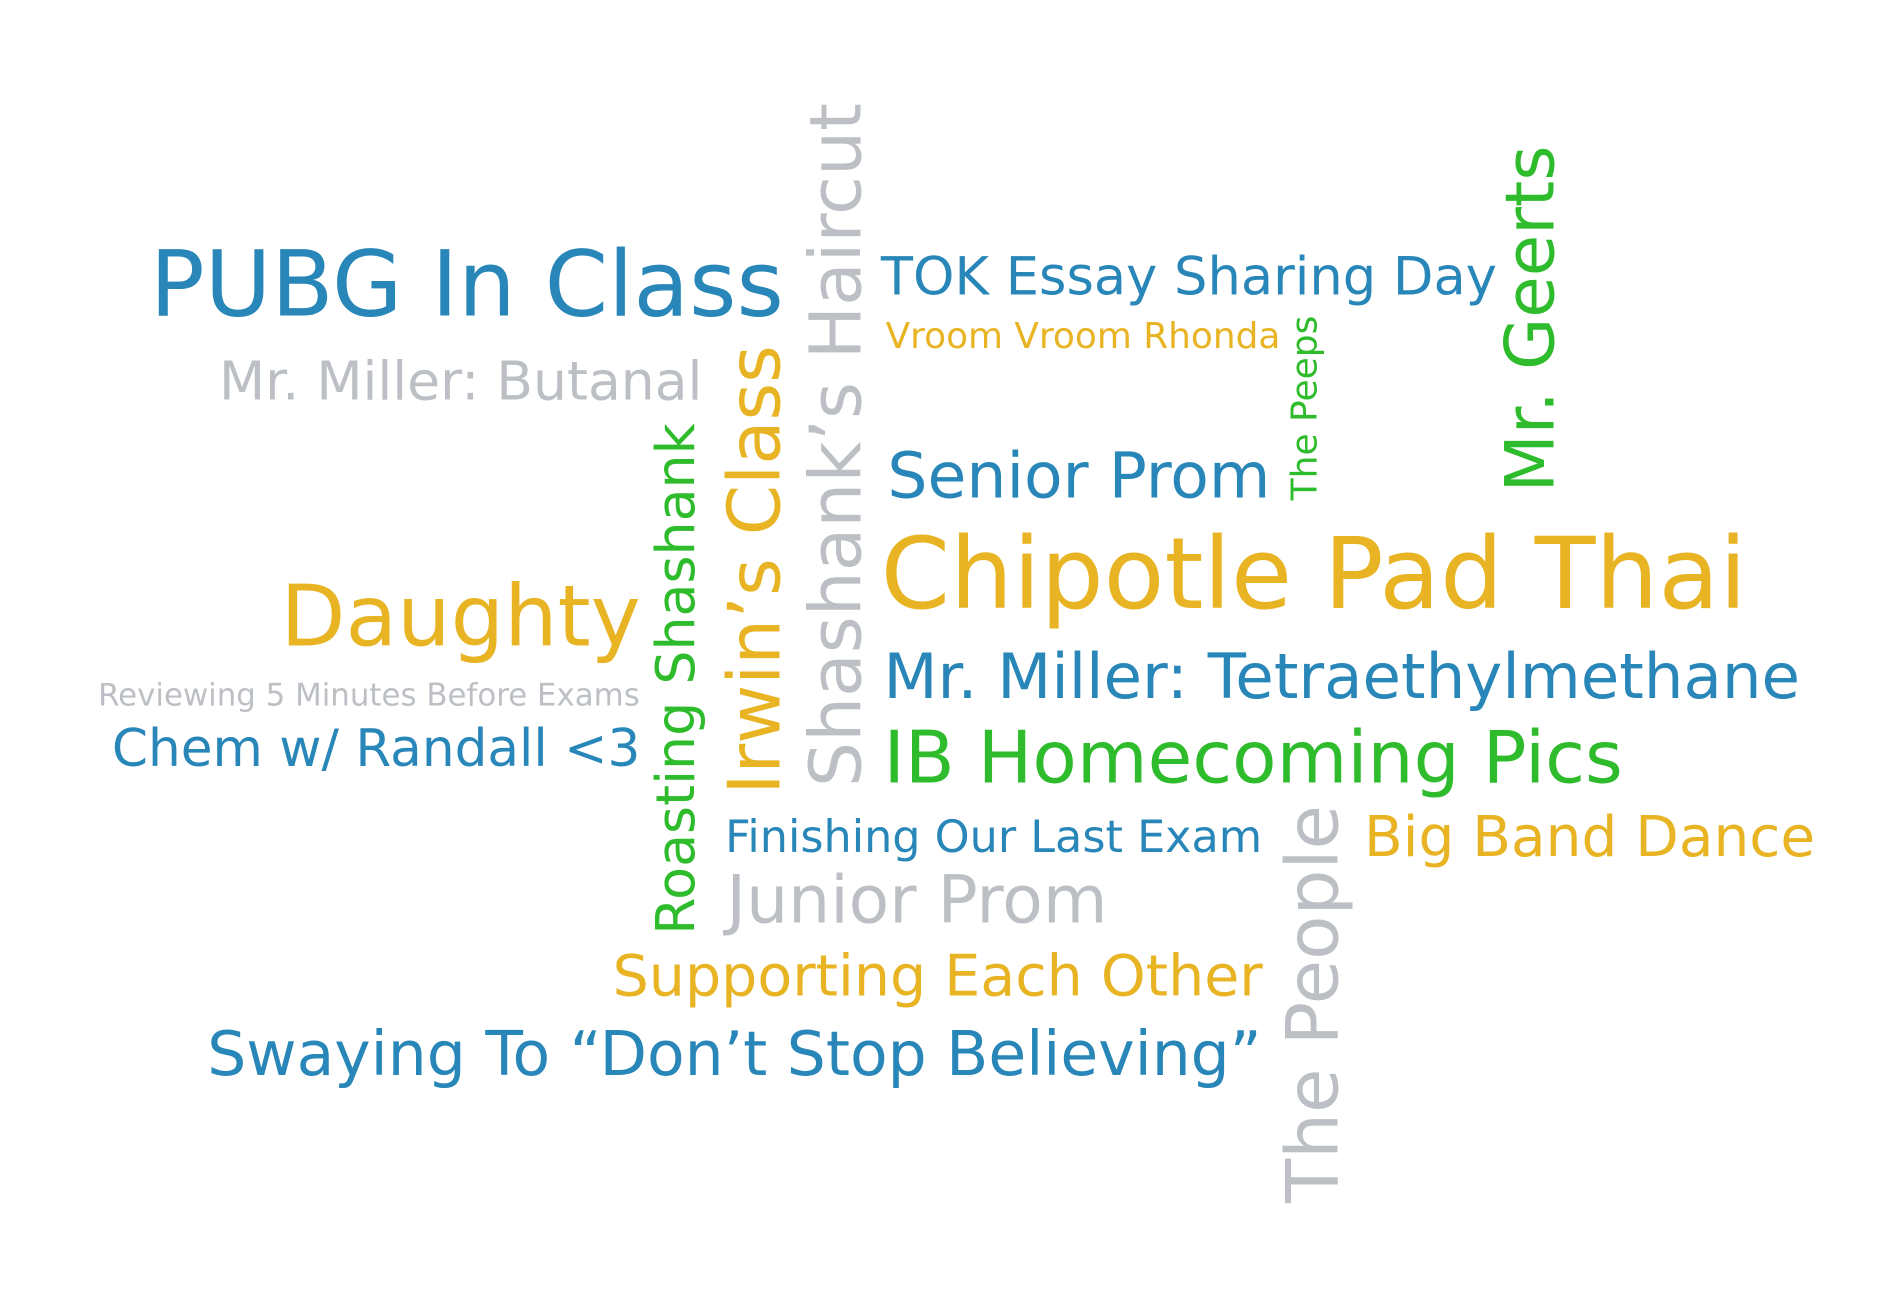 Image resolution: width=1900 pixels, height=1300 pixels. Describe the element at coordinates (1341, 676) in the screenshot. I see `word-mr-miller-tetraethylmethane: Mr. Miller: Tetraethylmethane` at that location.